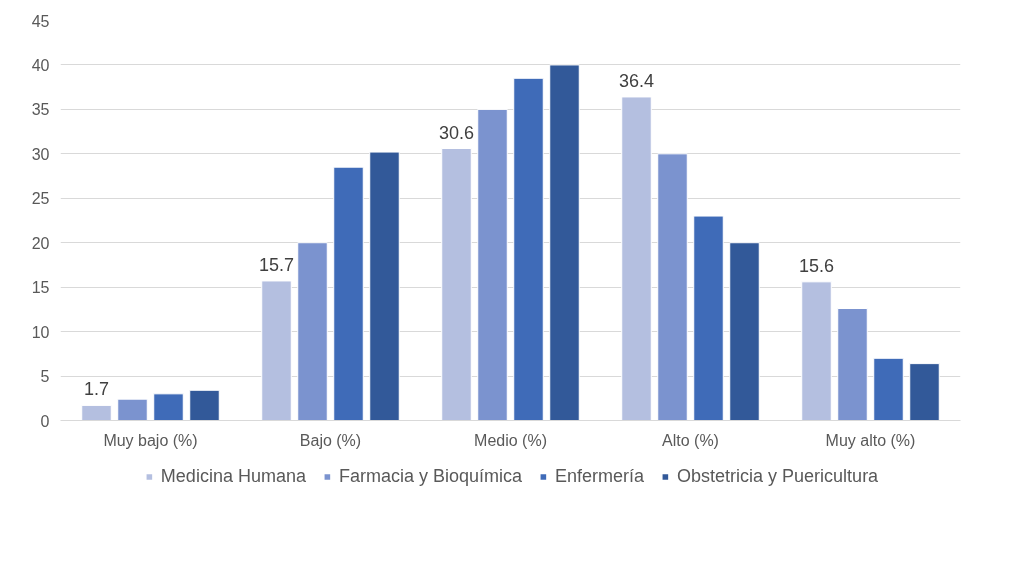 The width and height of the screenshot is (1034, 583). Describe the element at coordinates (330, 440) in the screenshot. I see `x-tick-label: Bajo (%)` at that location.